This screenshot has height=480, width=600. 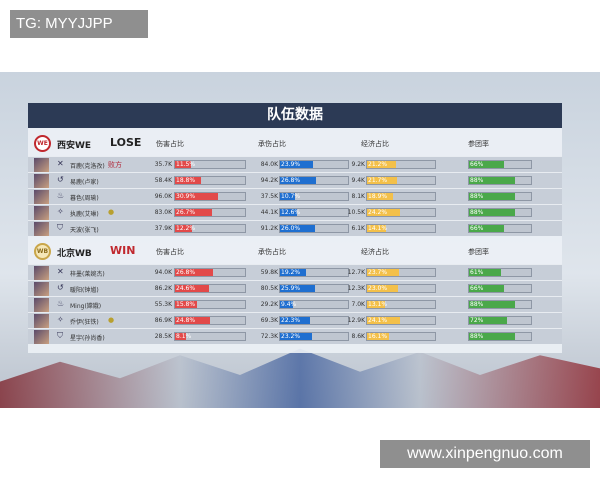 What do you see at coordinates (210, 180) in the screenshot?
I see `dmg-bar: 18.8%` at bounding box center [210, 180].